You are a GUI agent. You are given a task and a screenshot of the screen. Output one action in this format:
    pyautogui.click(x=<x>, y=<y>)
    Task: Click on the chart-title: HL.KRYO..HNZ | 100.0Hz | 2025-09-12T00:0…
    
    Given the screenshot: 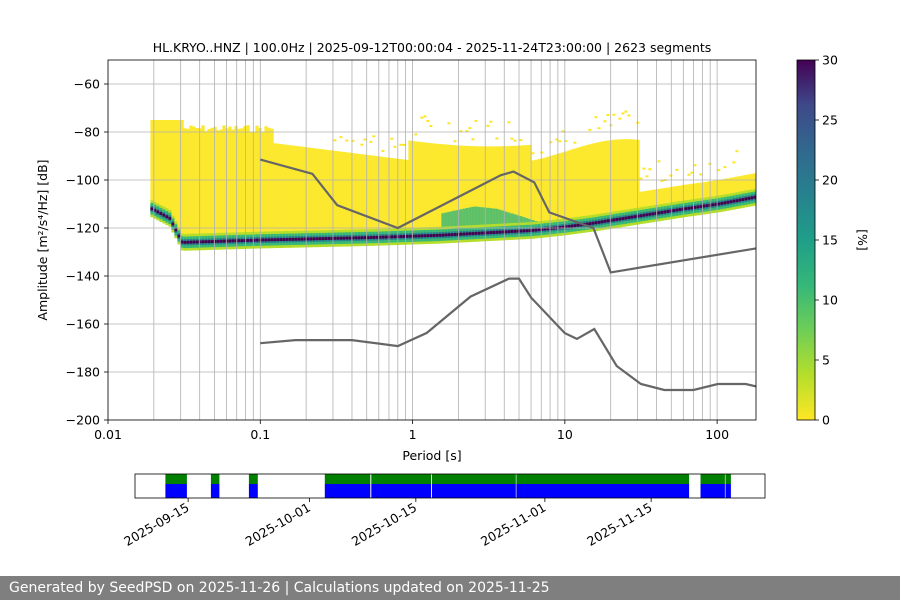 What is the action you would take?
    pyautogui.click(x=432, y=47)
    